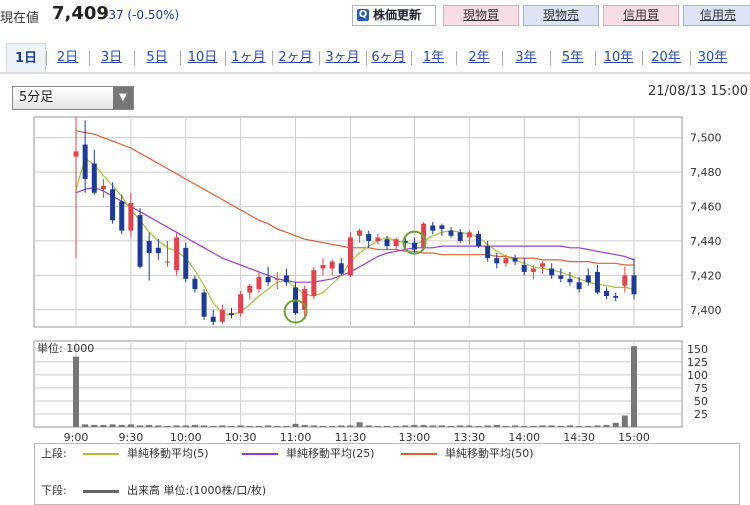 This screenshot has height=505, width=750. What do you see at coordinates (666, 57) in the screenshot?
I see `tab-14: 20年` at bounding box center [666, 57].